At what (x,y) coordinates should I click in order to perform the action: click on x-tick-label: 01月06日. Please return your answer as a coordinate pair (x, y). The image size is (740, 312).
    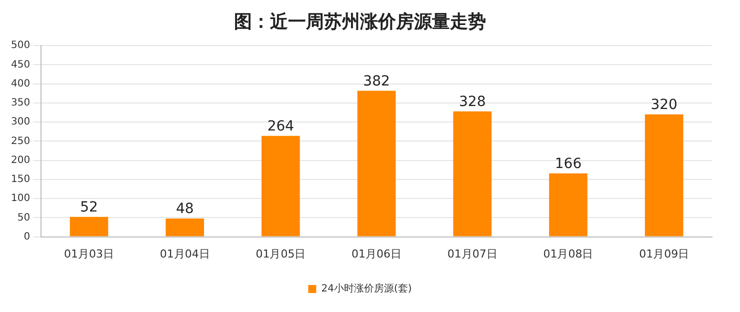
    Looking at the image, I should click on (377, 253).